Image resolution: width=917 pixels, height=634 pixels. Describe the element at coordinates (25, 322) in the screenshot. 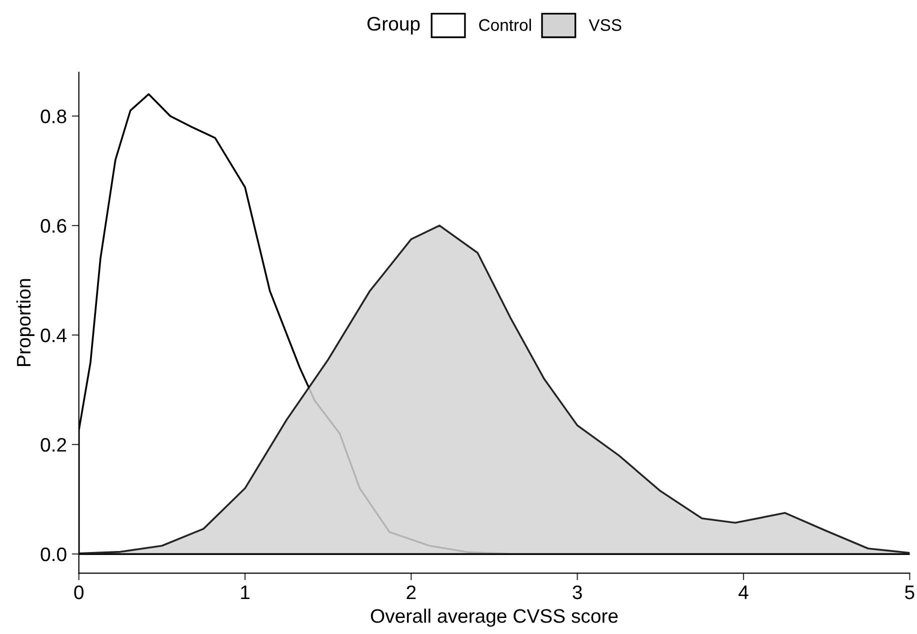

I see `y-axis-title: Proportion` at that location.